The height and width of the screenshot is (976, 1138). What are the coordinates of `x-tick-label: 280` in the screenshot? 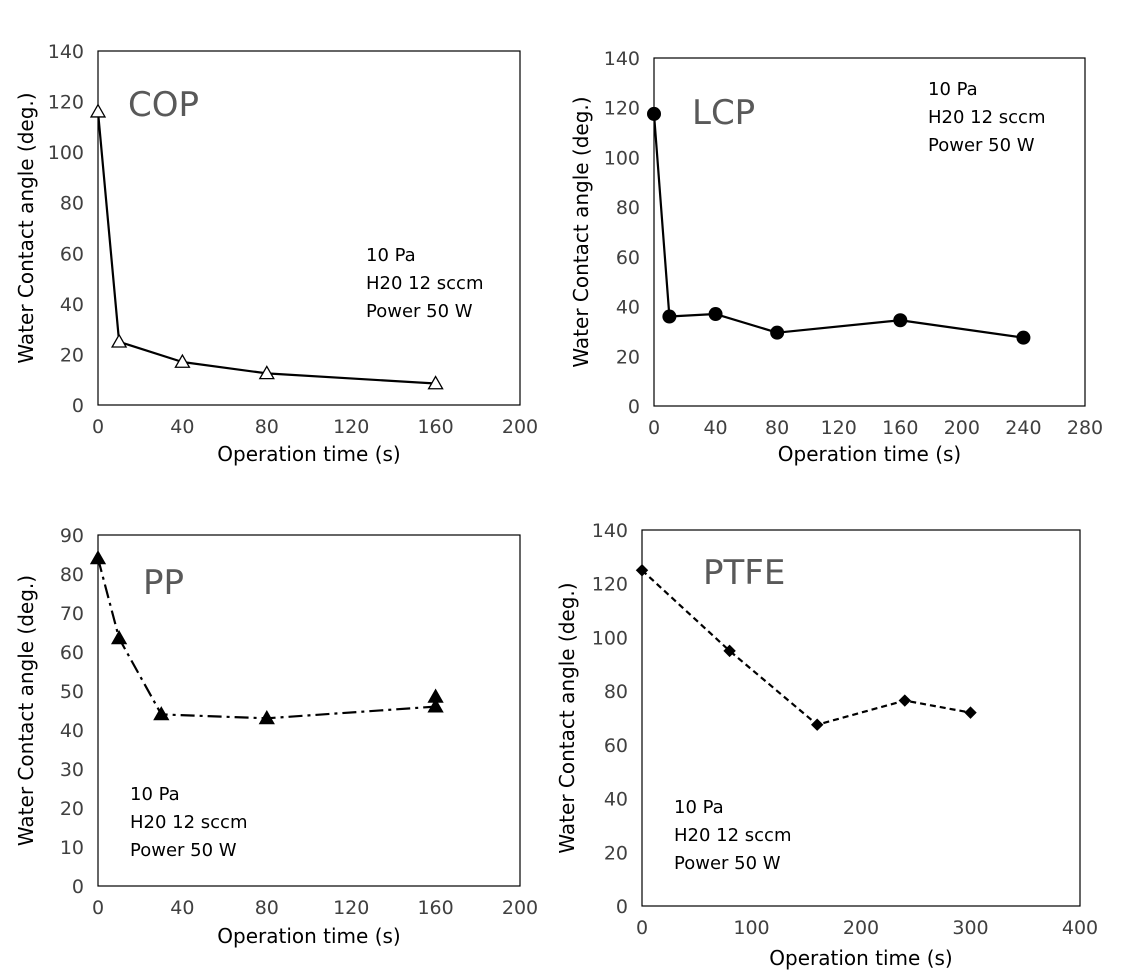 It's located at (1085, 428).